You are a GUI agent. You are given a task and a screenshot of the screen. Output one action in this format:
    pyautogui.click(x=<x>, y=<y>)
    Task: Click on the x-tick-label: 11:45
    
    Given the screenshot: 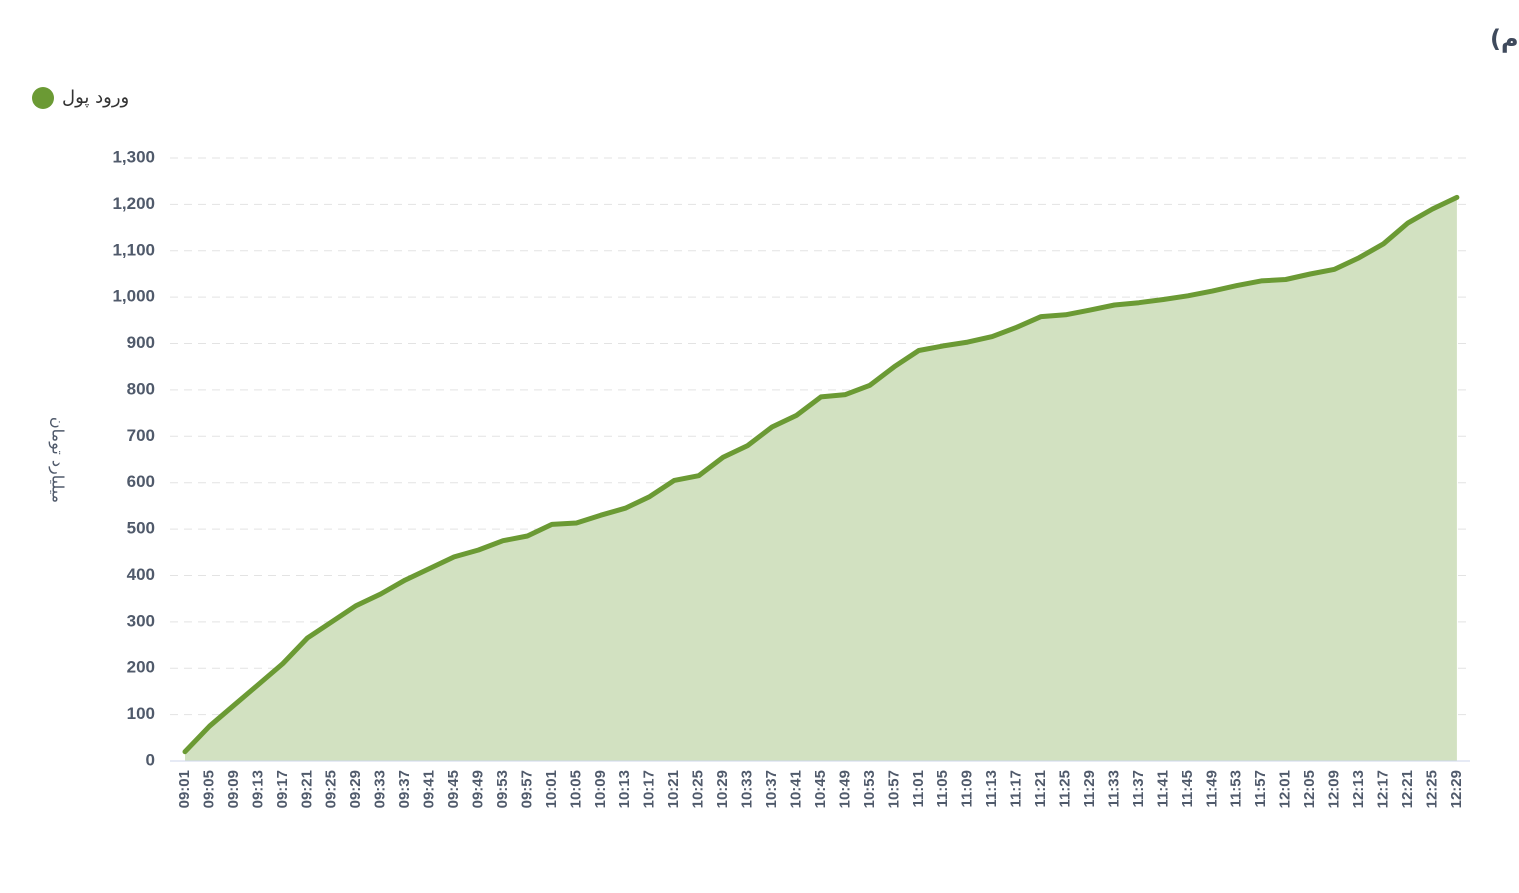 What is the action you would take?
    pyautogui.click(x=1187, y=789)
    